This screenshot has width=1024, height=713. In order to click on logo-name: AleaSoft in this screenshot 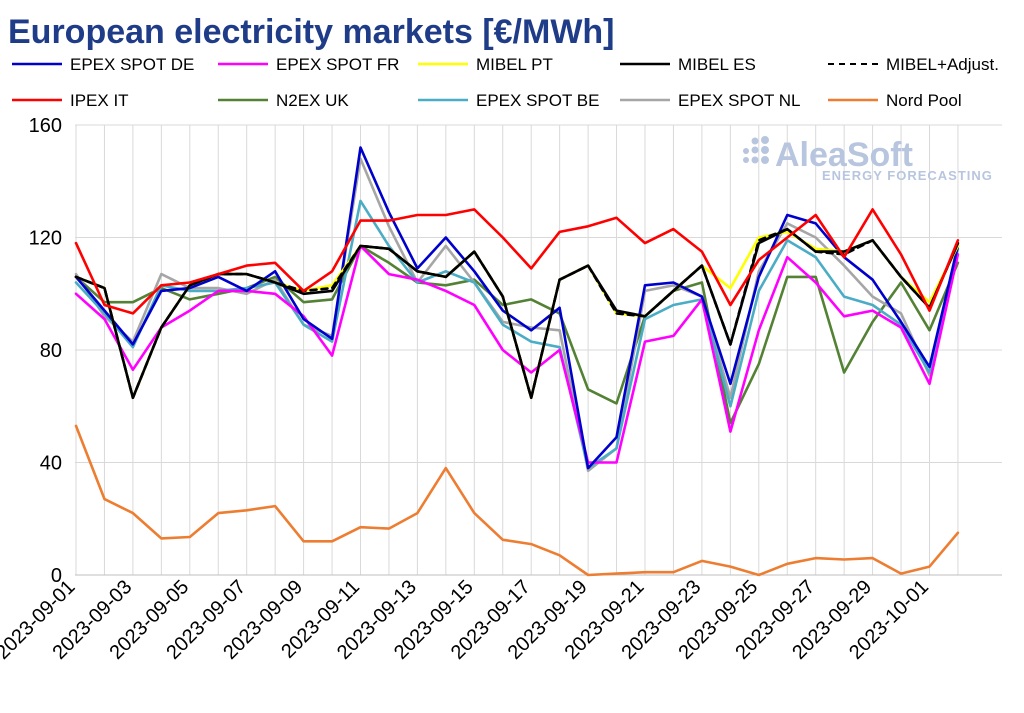, I will do `click(844, 155)`.